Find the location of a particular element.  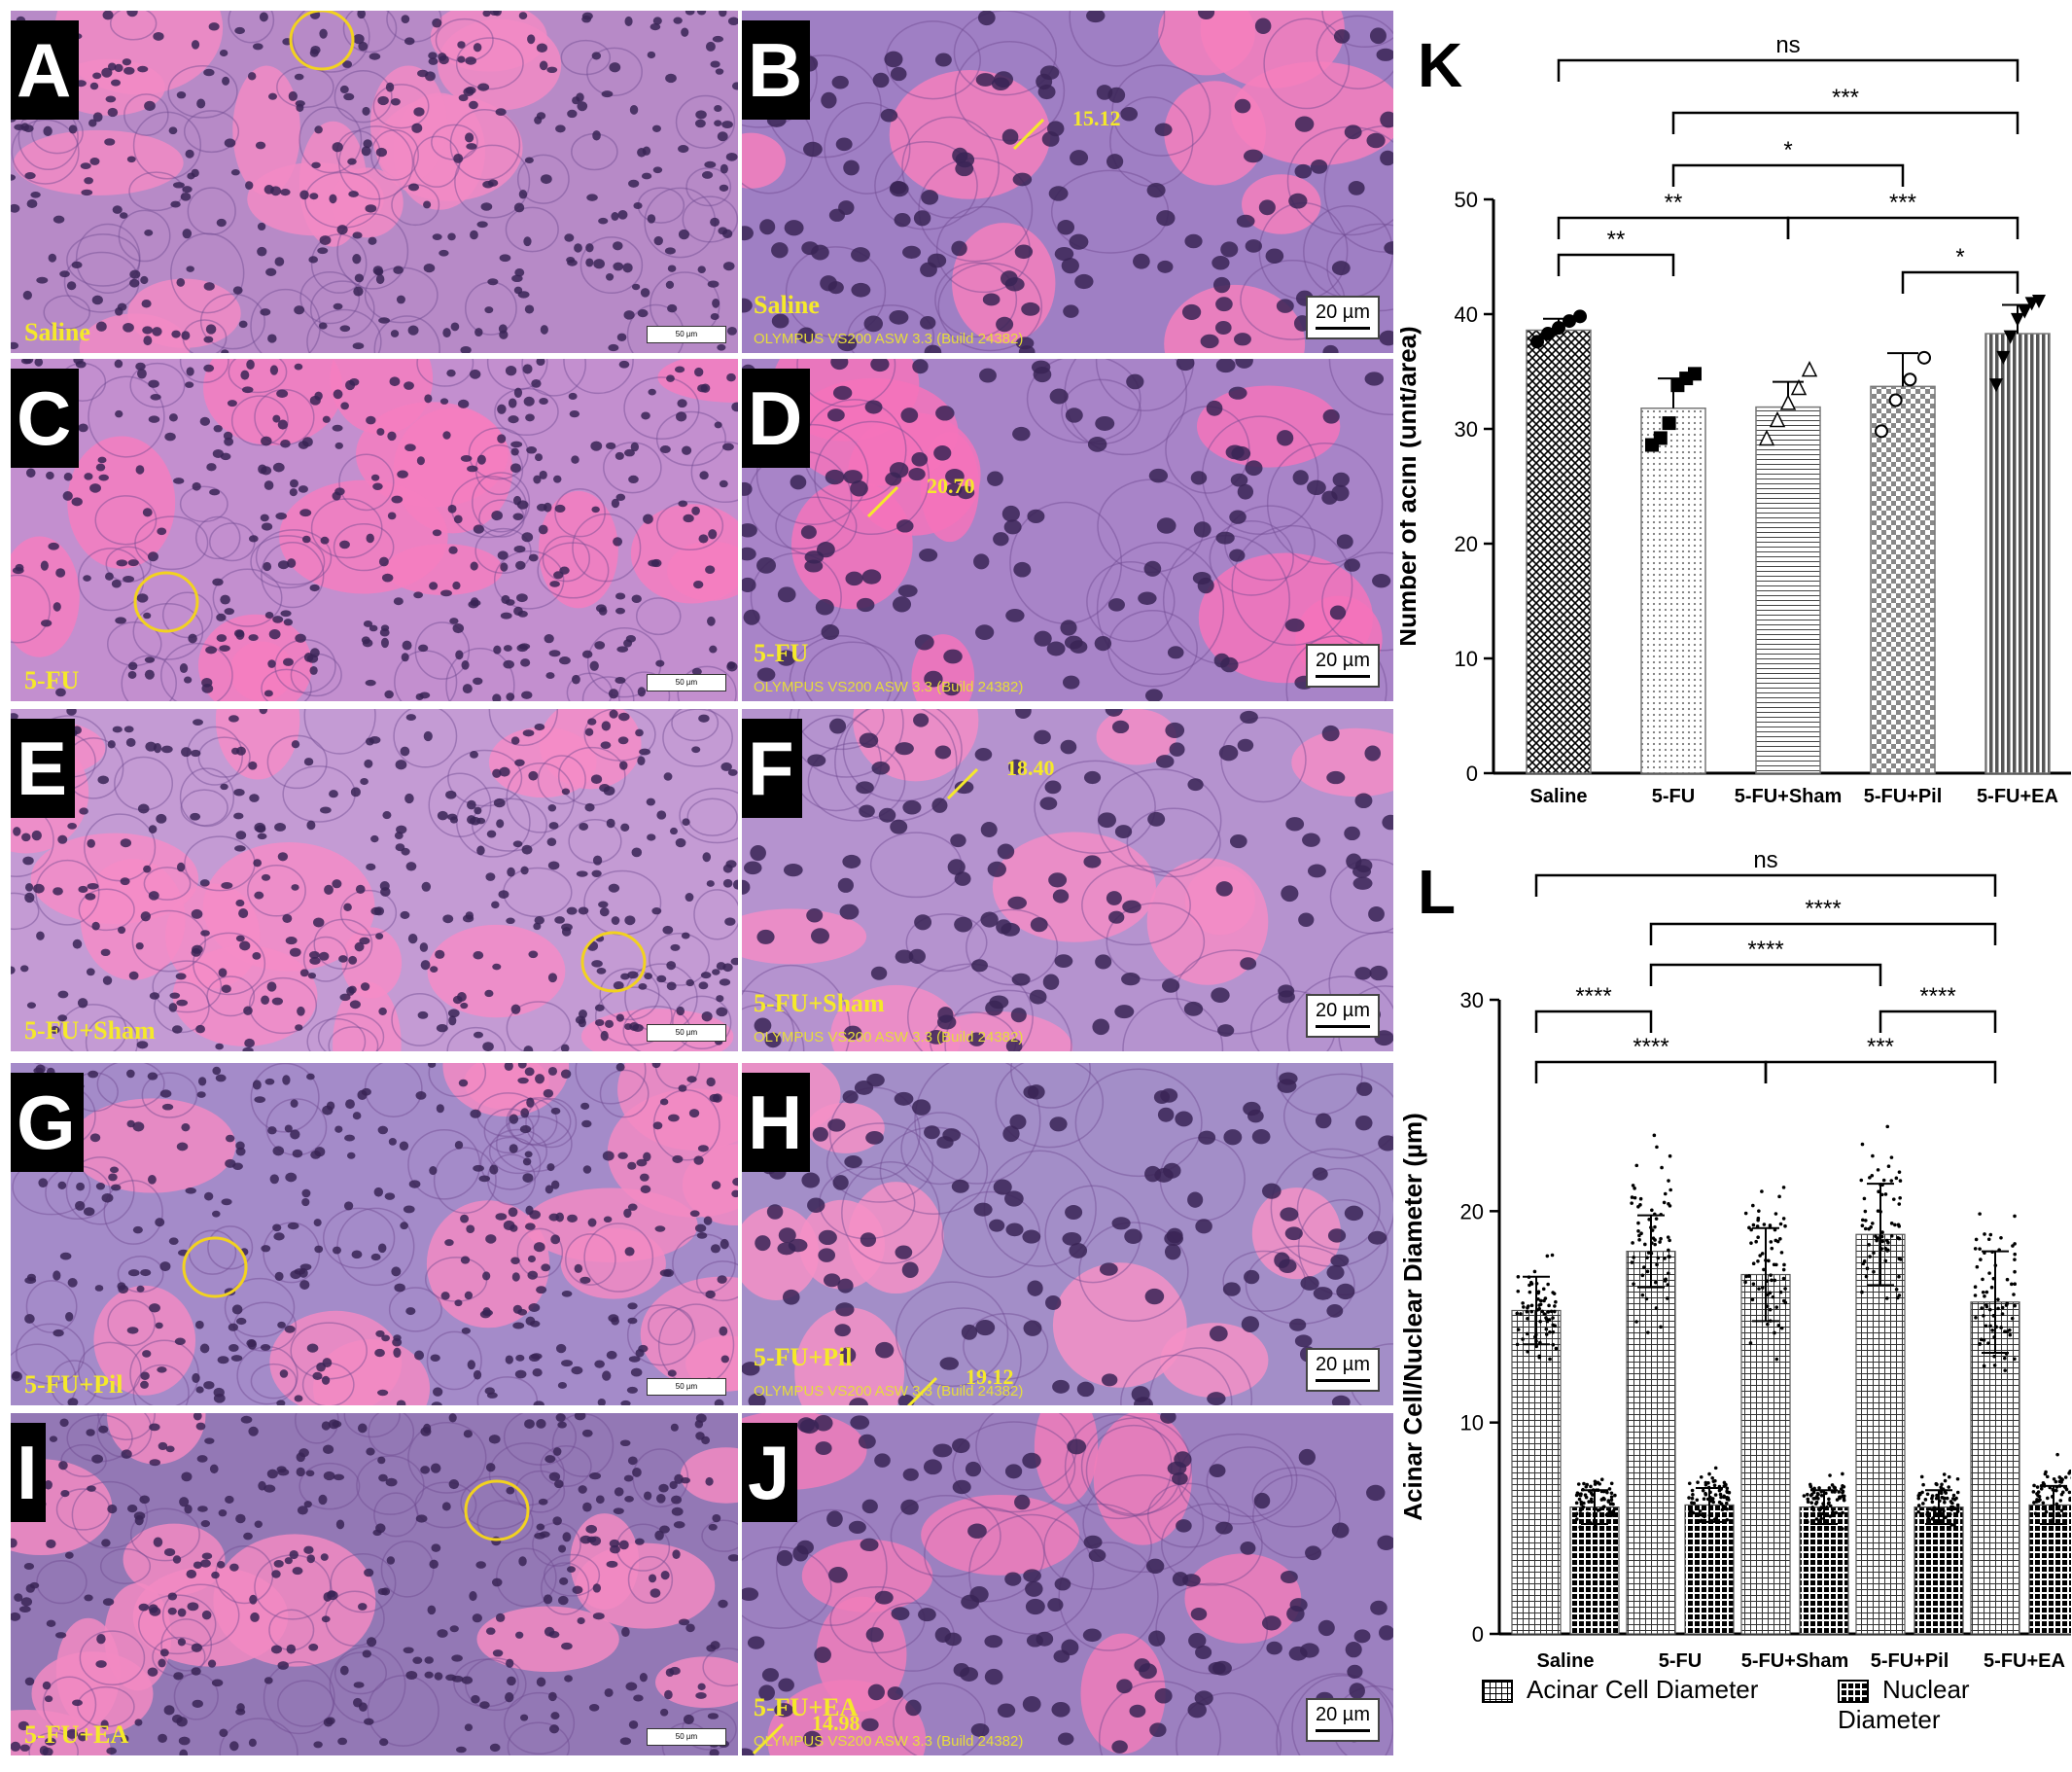

measurement-arrow is located at coordinates (962, 783).